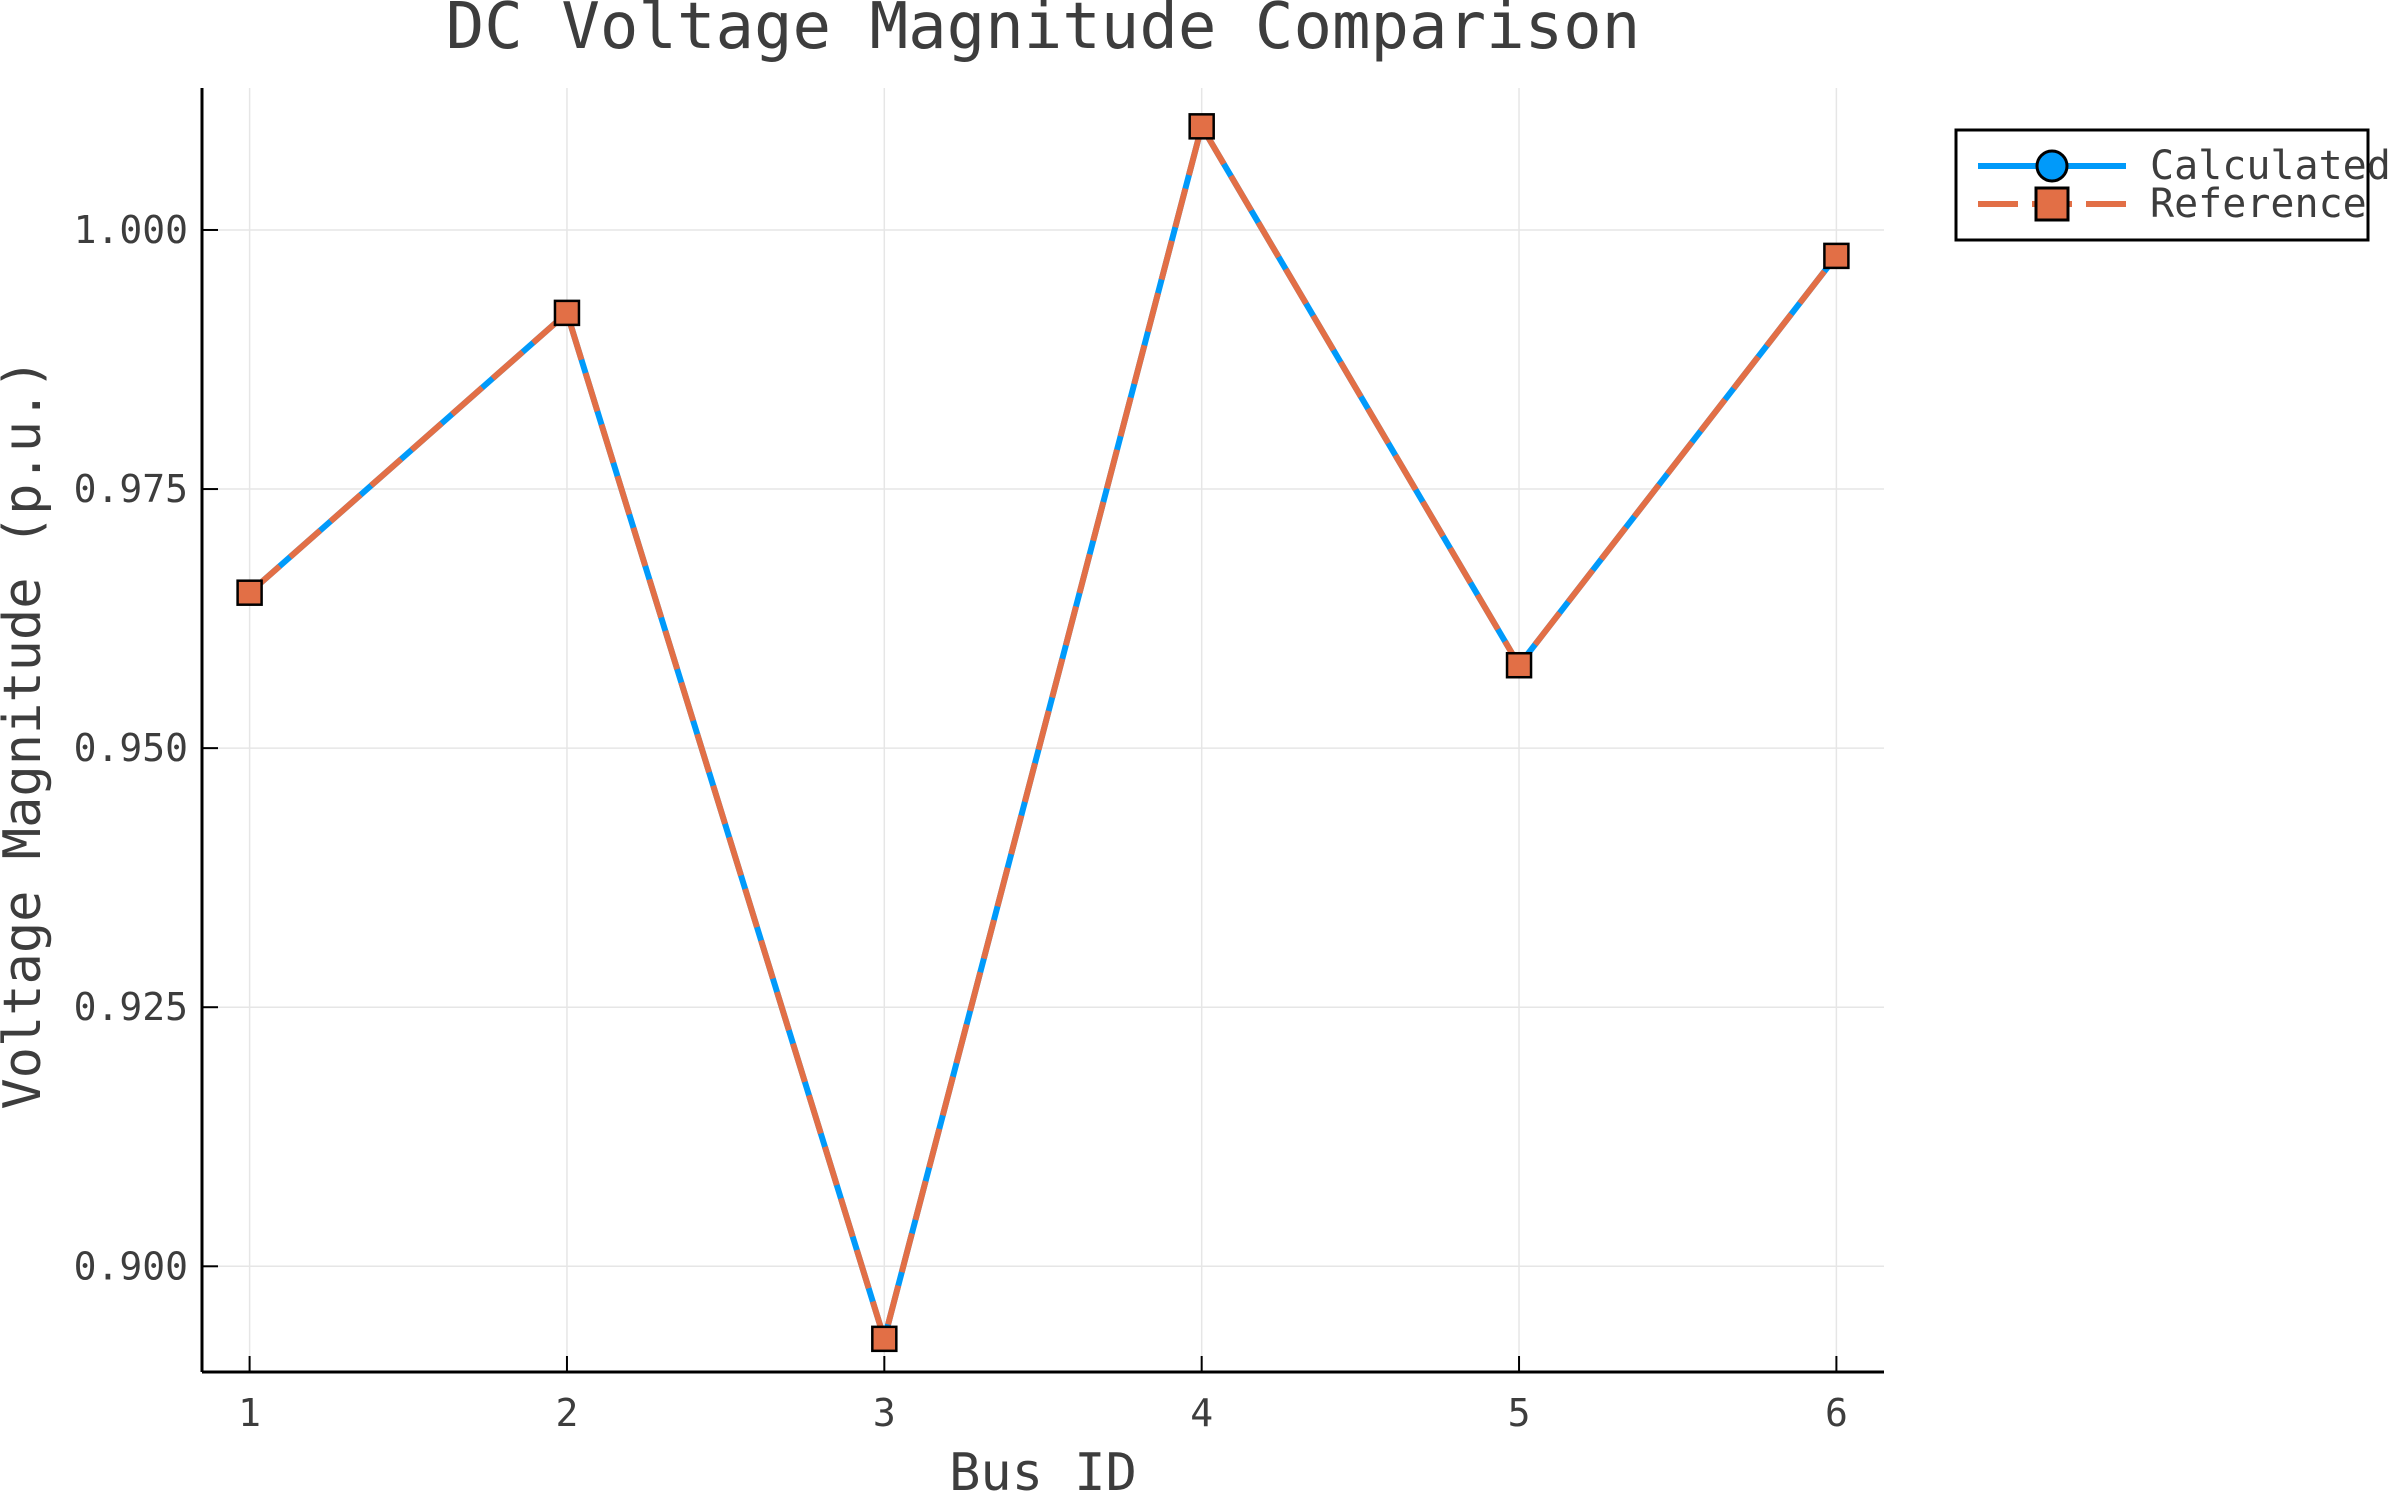 This screenshot has width=2400, height=1500. I want to click on x-tick-labels: 1 2 3 4 5 6, so click(1043, 1413).